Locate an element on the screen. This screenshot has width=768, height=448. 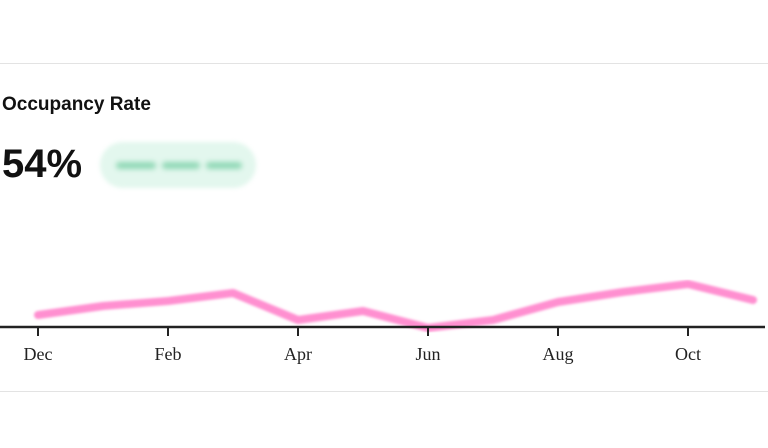
card-title: Occupancy Rate is located at coordinates (76, 104).